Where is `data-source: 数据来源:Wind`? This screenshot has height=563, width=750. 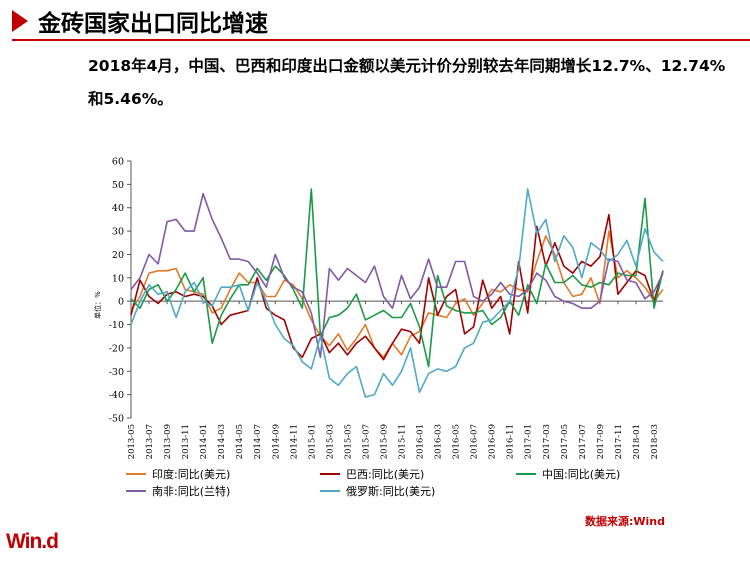
data-source: 数据来源:Wind is located at coordinates (625, 521).